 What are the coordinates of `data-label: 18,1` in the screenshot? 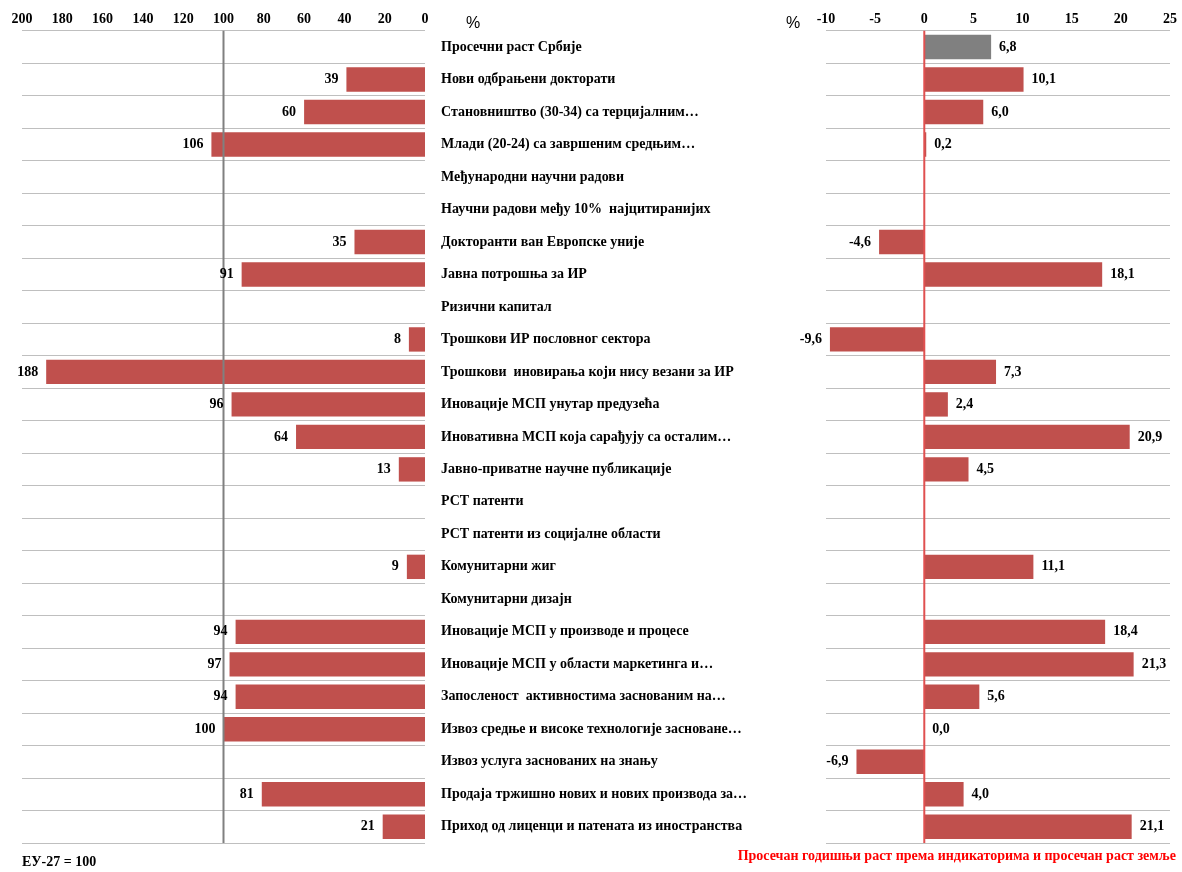 It's located at (1122, 274).